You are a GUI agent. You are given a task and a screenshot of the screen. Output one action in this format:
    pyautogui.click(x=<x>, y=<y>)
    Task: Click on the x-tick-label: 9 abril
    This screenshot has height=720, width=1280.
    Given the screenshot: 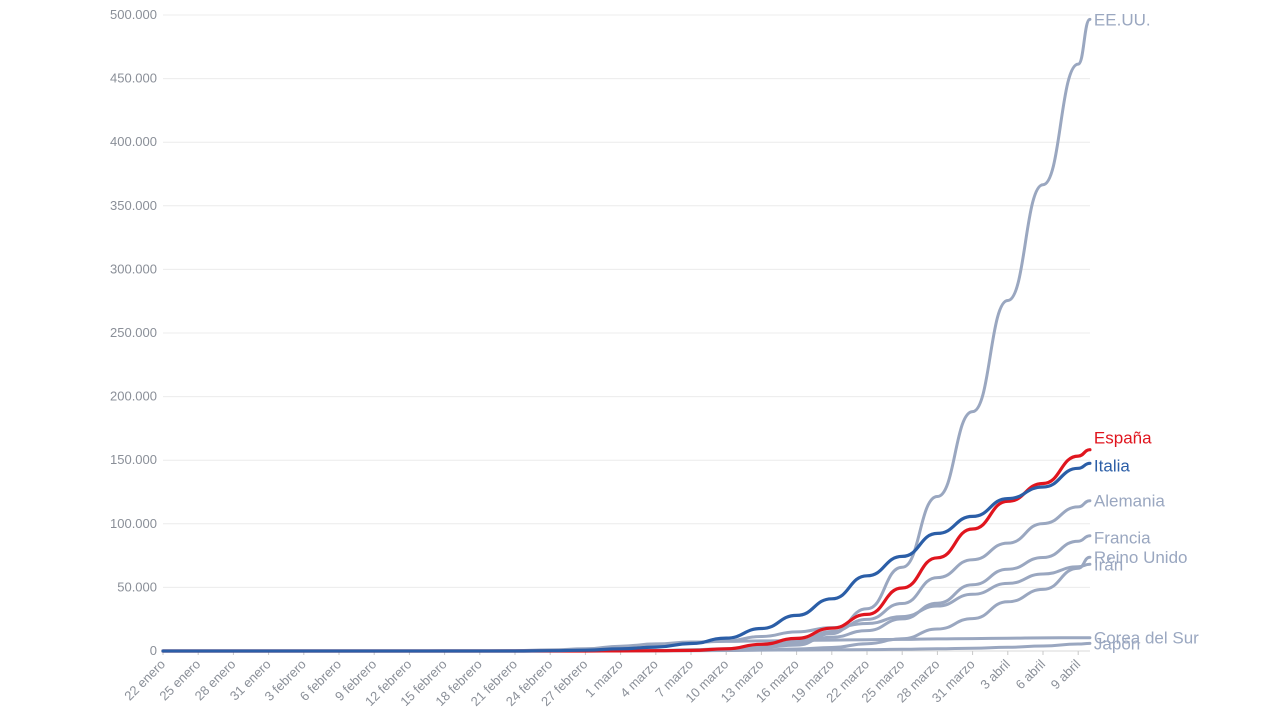 What is the action you would take?
    pyautogui.click(x=1066, y=674)
    